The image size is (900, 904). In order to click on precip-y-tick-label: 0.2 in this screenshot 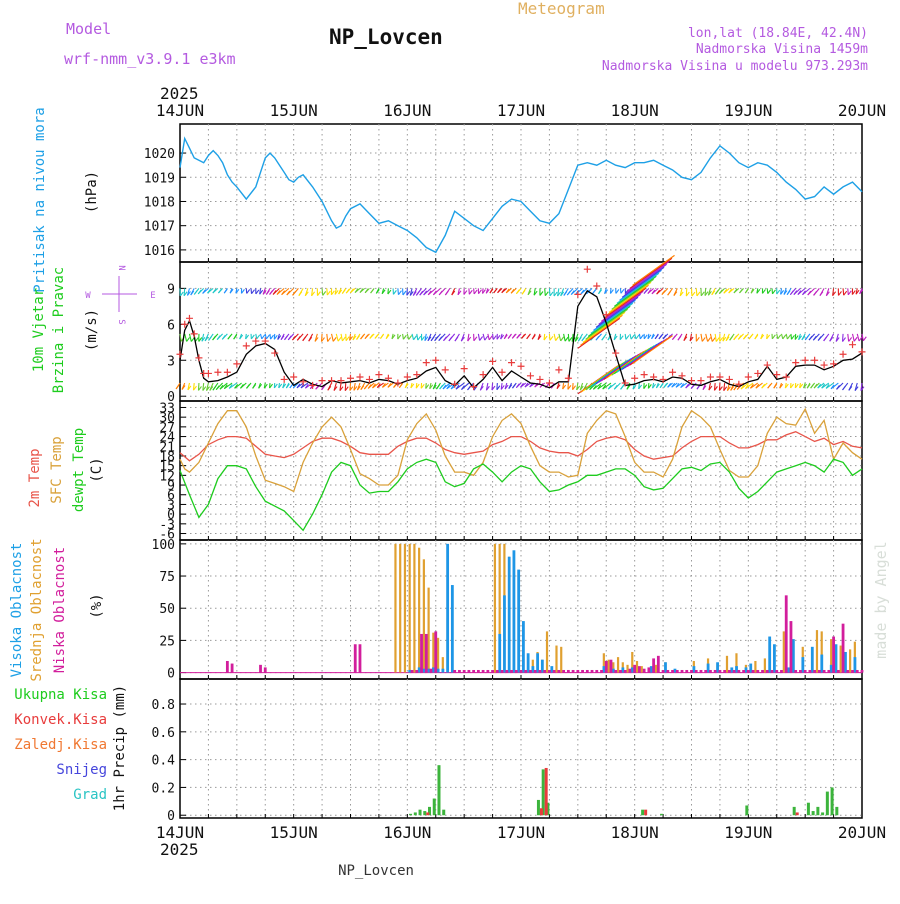, I will do `click(163, 788)`.